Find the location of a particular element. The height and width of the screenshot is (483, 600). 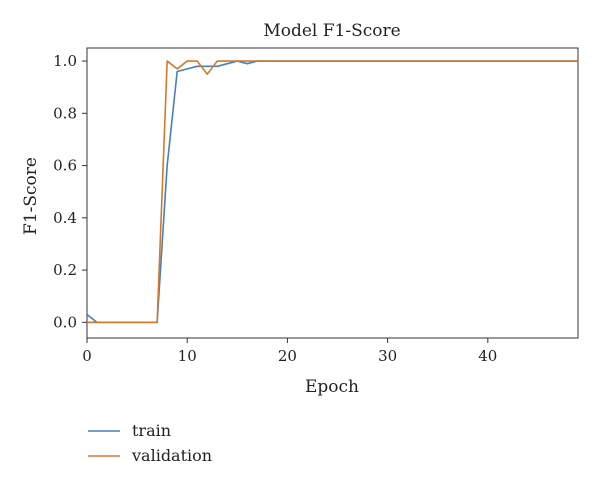

chart-title: Model F1-Score is located at coordinates (331, 31).